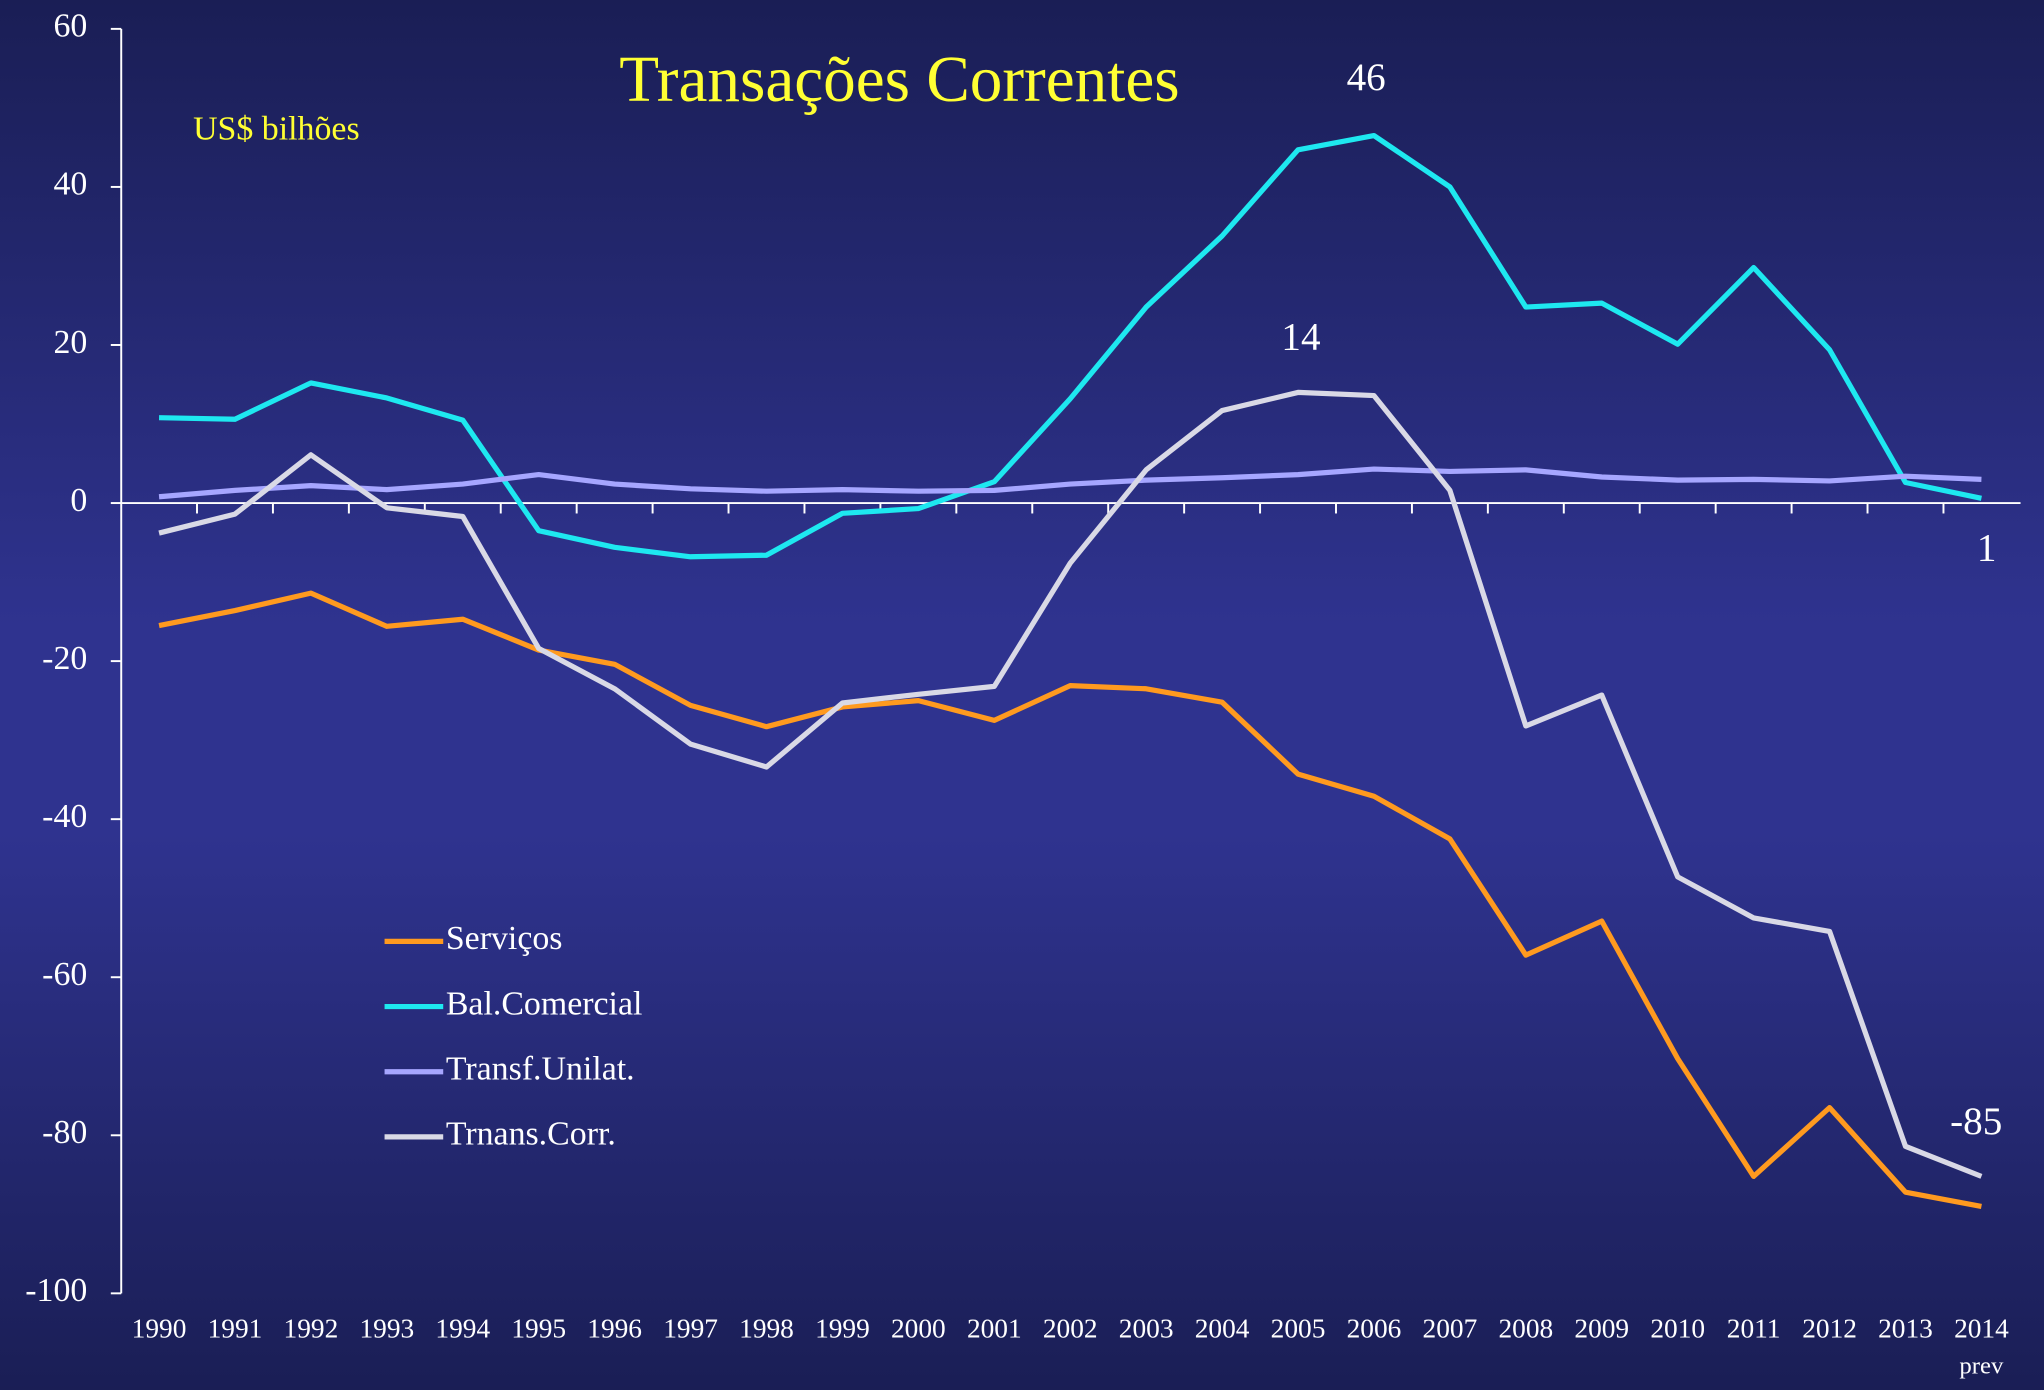 The image size is (2044, 1390). Describe the element at coordinates (899, 80) in the screenshot. I see `chart-title: Transações Correntes` at that location.